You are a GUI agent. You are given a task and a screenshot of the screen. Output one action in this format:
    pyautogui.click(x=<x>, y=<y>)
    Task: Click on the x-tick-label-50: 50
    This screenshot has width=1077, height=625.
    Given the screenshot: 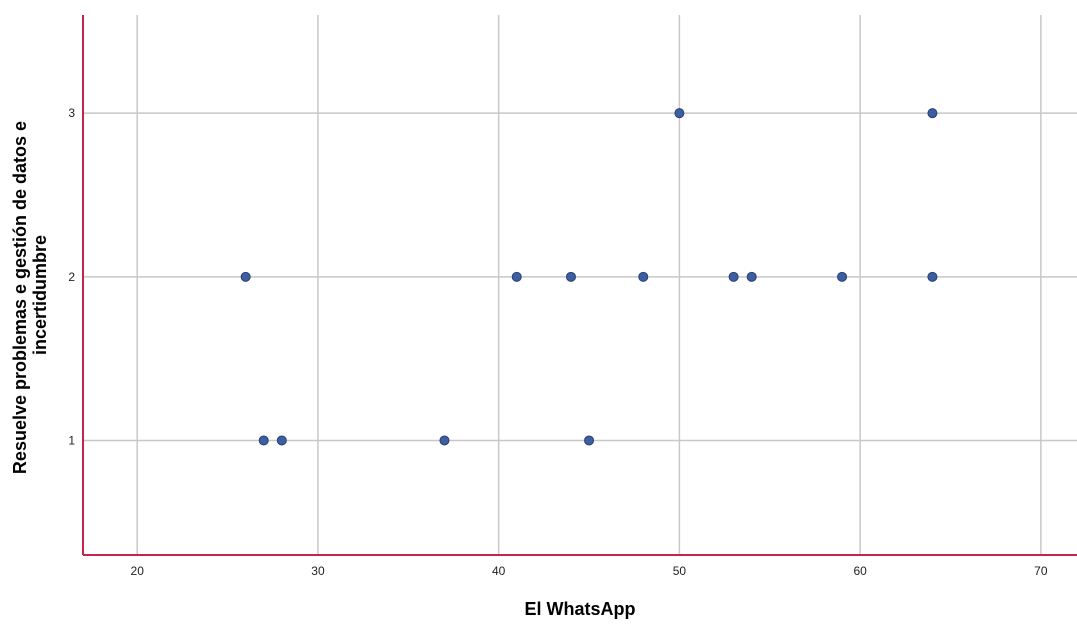 What is the action you would take?
    pyautogui.click(x=680, y=571)
    